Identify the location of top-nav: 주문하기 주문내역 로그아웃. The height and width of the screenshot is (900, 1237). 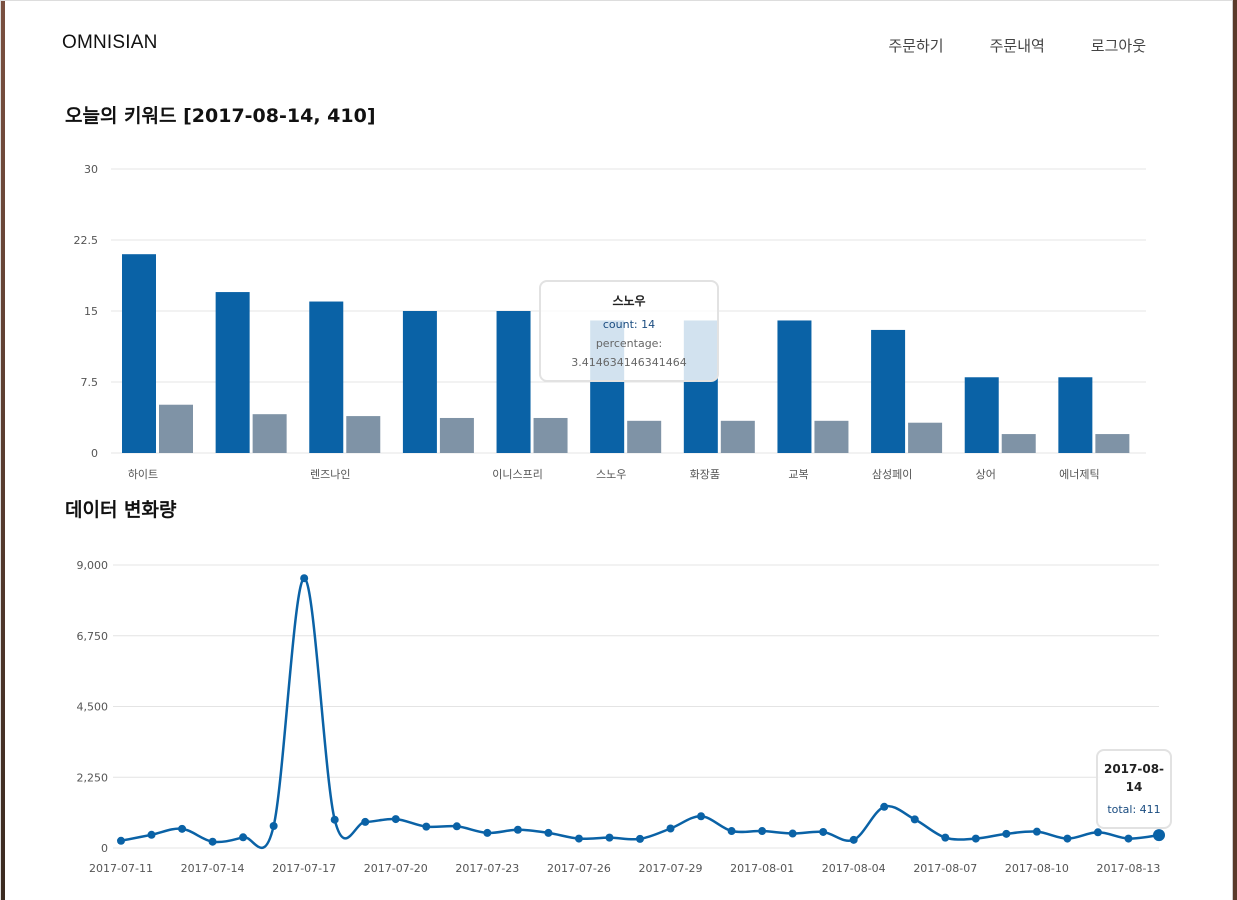
(1017, 45).